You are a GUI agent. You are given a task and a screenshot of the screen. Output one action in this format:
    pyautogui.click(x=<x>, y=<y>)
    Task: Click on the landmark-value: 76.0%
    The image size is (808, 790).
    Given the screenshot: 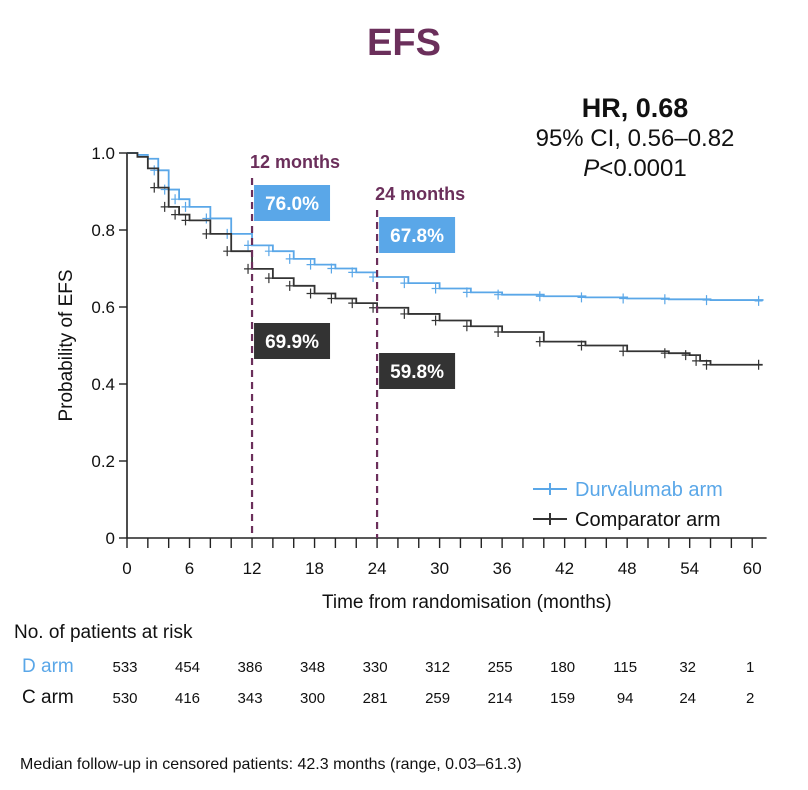 What is the action you would take?
    pyautogui.click(x=292, y=204)
    